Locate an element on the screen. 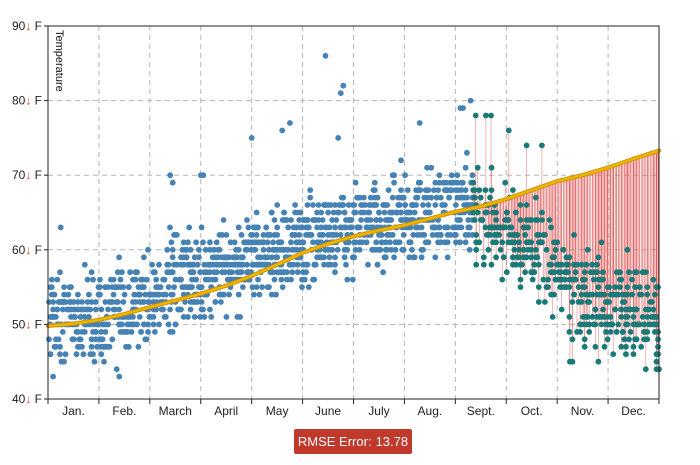 The image size is (700, 465). x-tick-label: July is located at coordinates (378, 411).